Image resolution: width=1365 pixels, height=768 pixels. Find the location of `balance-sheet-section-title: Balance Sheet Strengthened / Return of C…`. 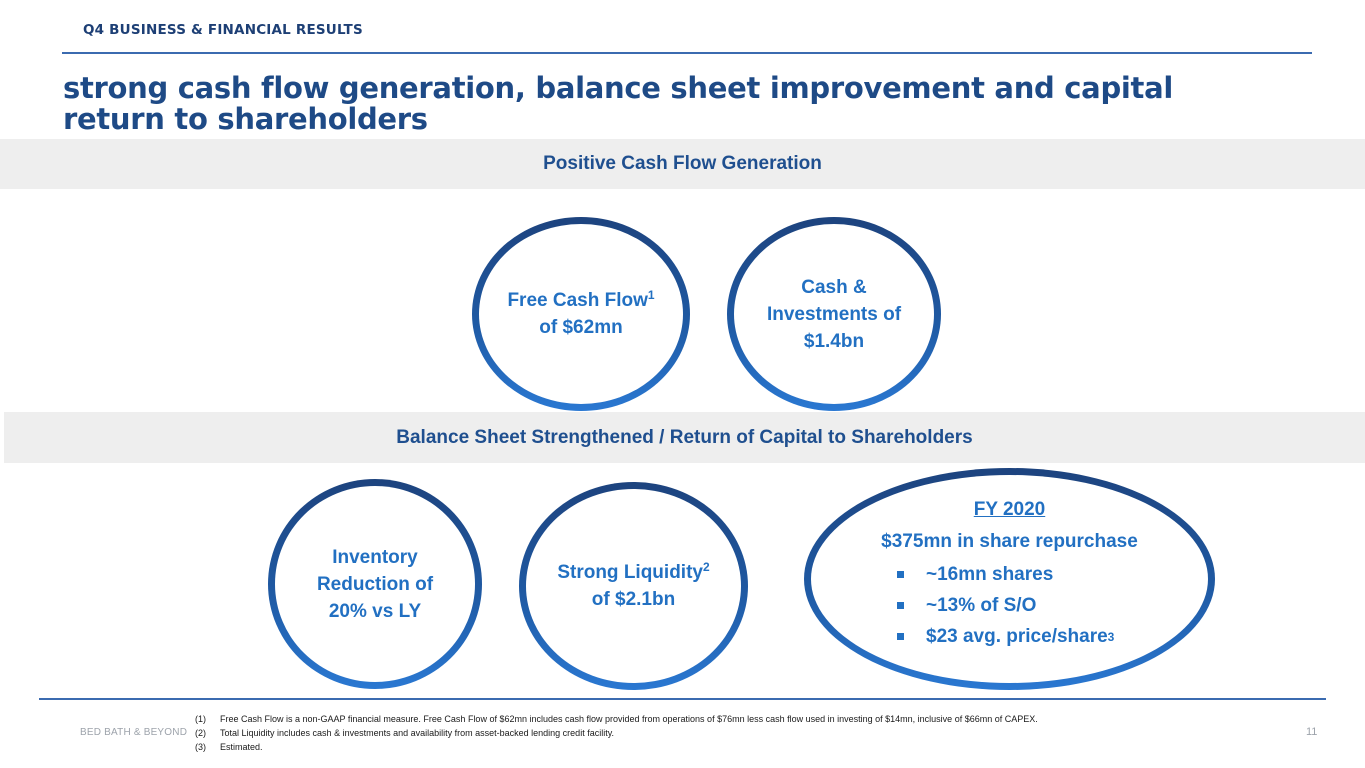

balance-sheet-section-title: Balance Sheet Strengthened / Return of C… is located at coordinates (684, 437).